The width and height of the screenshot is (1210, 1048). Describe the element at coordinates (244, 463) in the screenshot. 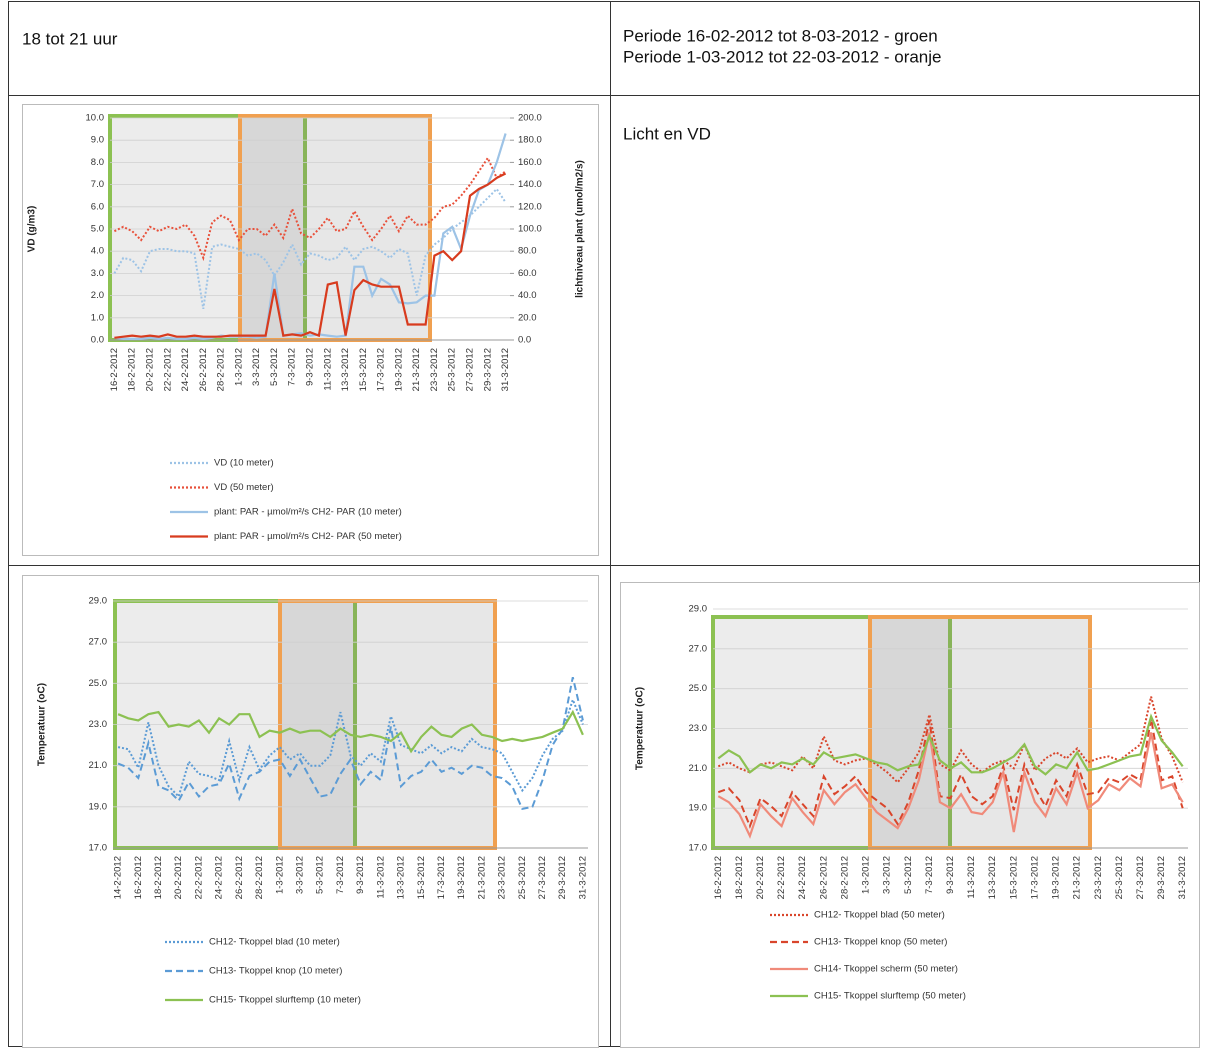

I see `legend-label: VD (10 meter)` at that location.